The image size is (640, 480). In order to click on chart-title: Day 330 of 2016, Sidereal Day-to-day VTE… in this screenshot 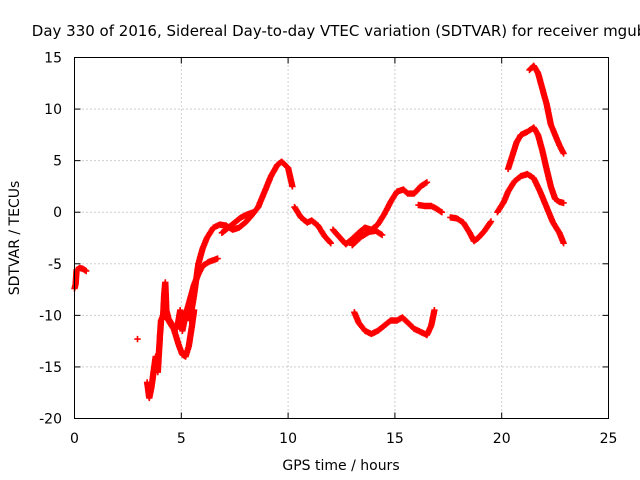, I will do `click(336, 31)`.